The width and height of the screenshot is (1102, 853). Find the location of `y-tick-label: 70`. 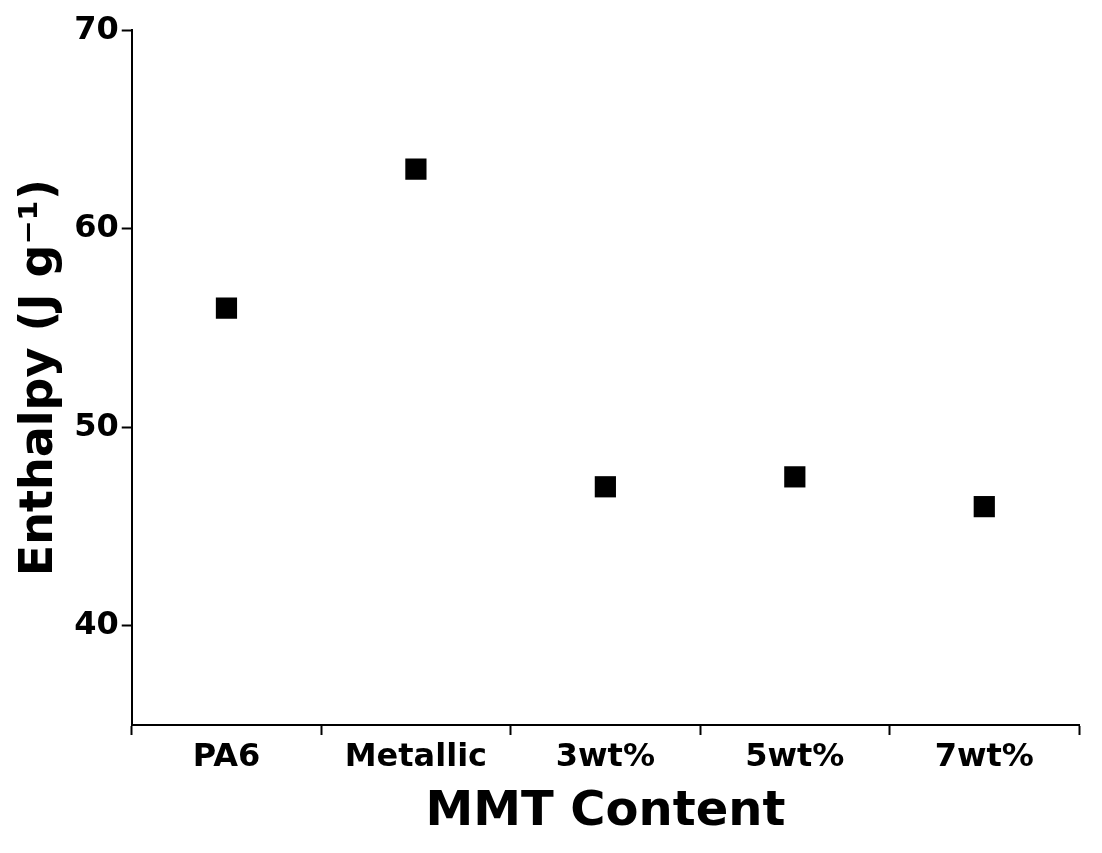

y-tick-label: 70 is located at coordinates (96, 27).